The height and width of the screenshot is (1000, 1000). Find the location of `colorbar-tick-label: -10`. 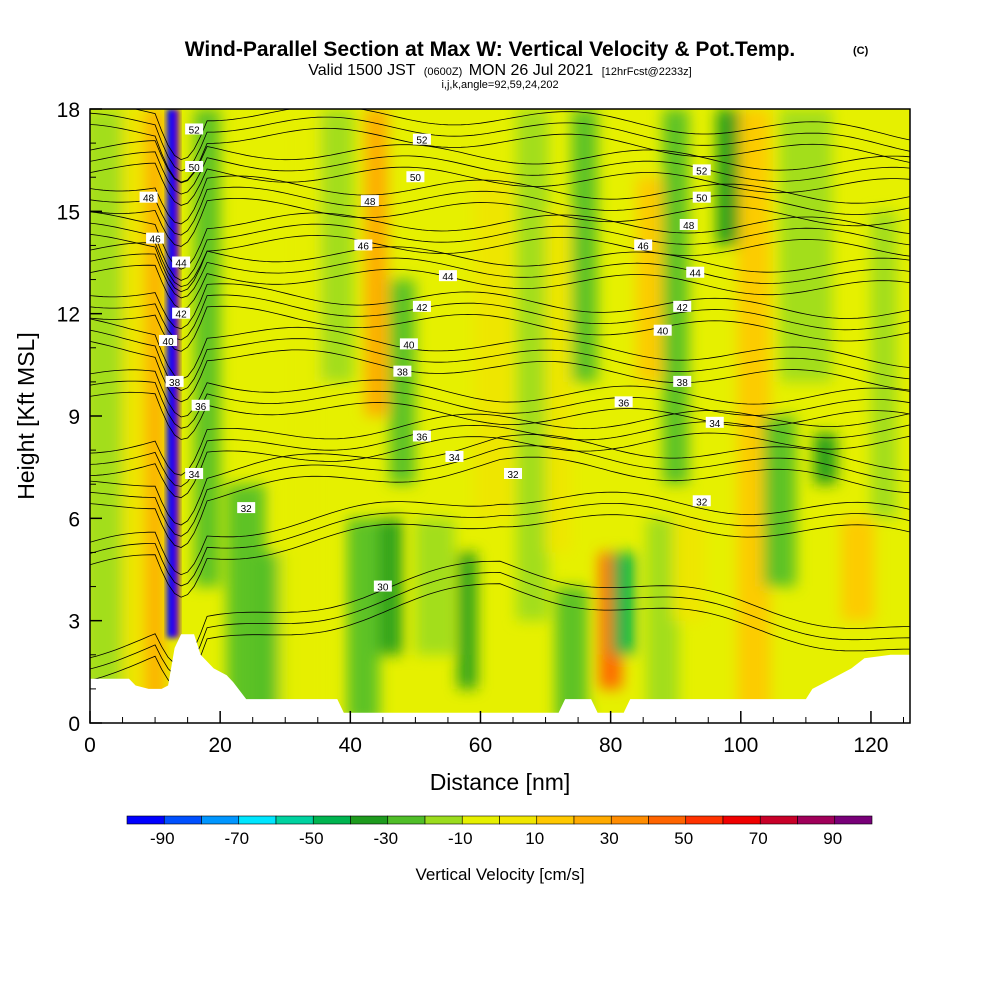

colorbar-tick-label: -10 is located at coordinates (460, 838).